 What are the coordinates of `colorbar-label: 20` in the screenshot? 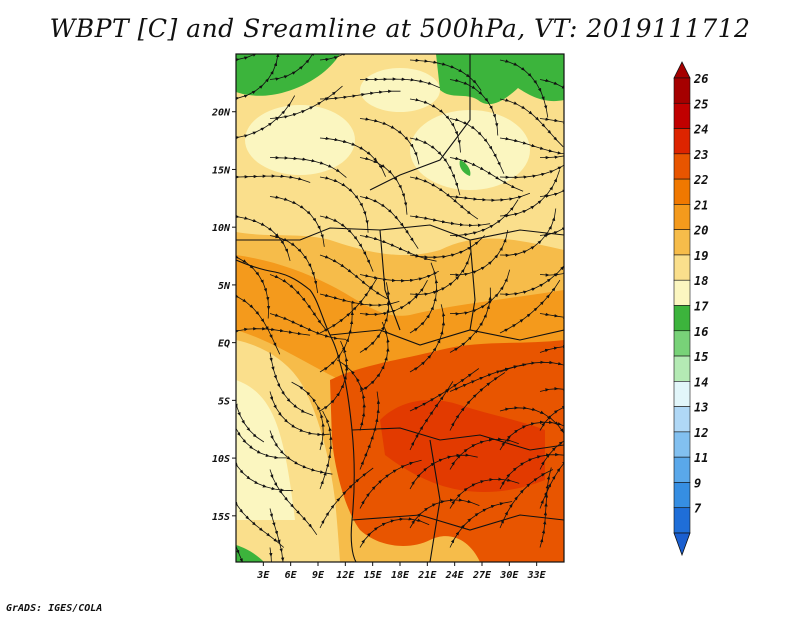 It's located at (700, 231).